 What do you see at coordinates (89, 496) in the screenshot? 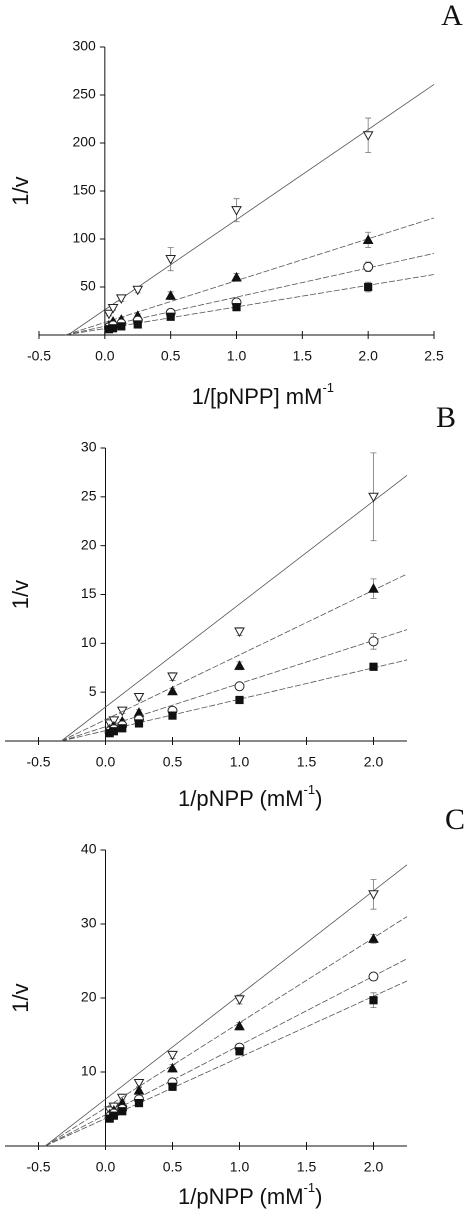
I see `y-tick-label: 25` at bounding box center [89, 496].